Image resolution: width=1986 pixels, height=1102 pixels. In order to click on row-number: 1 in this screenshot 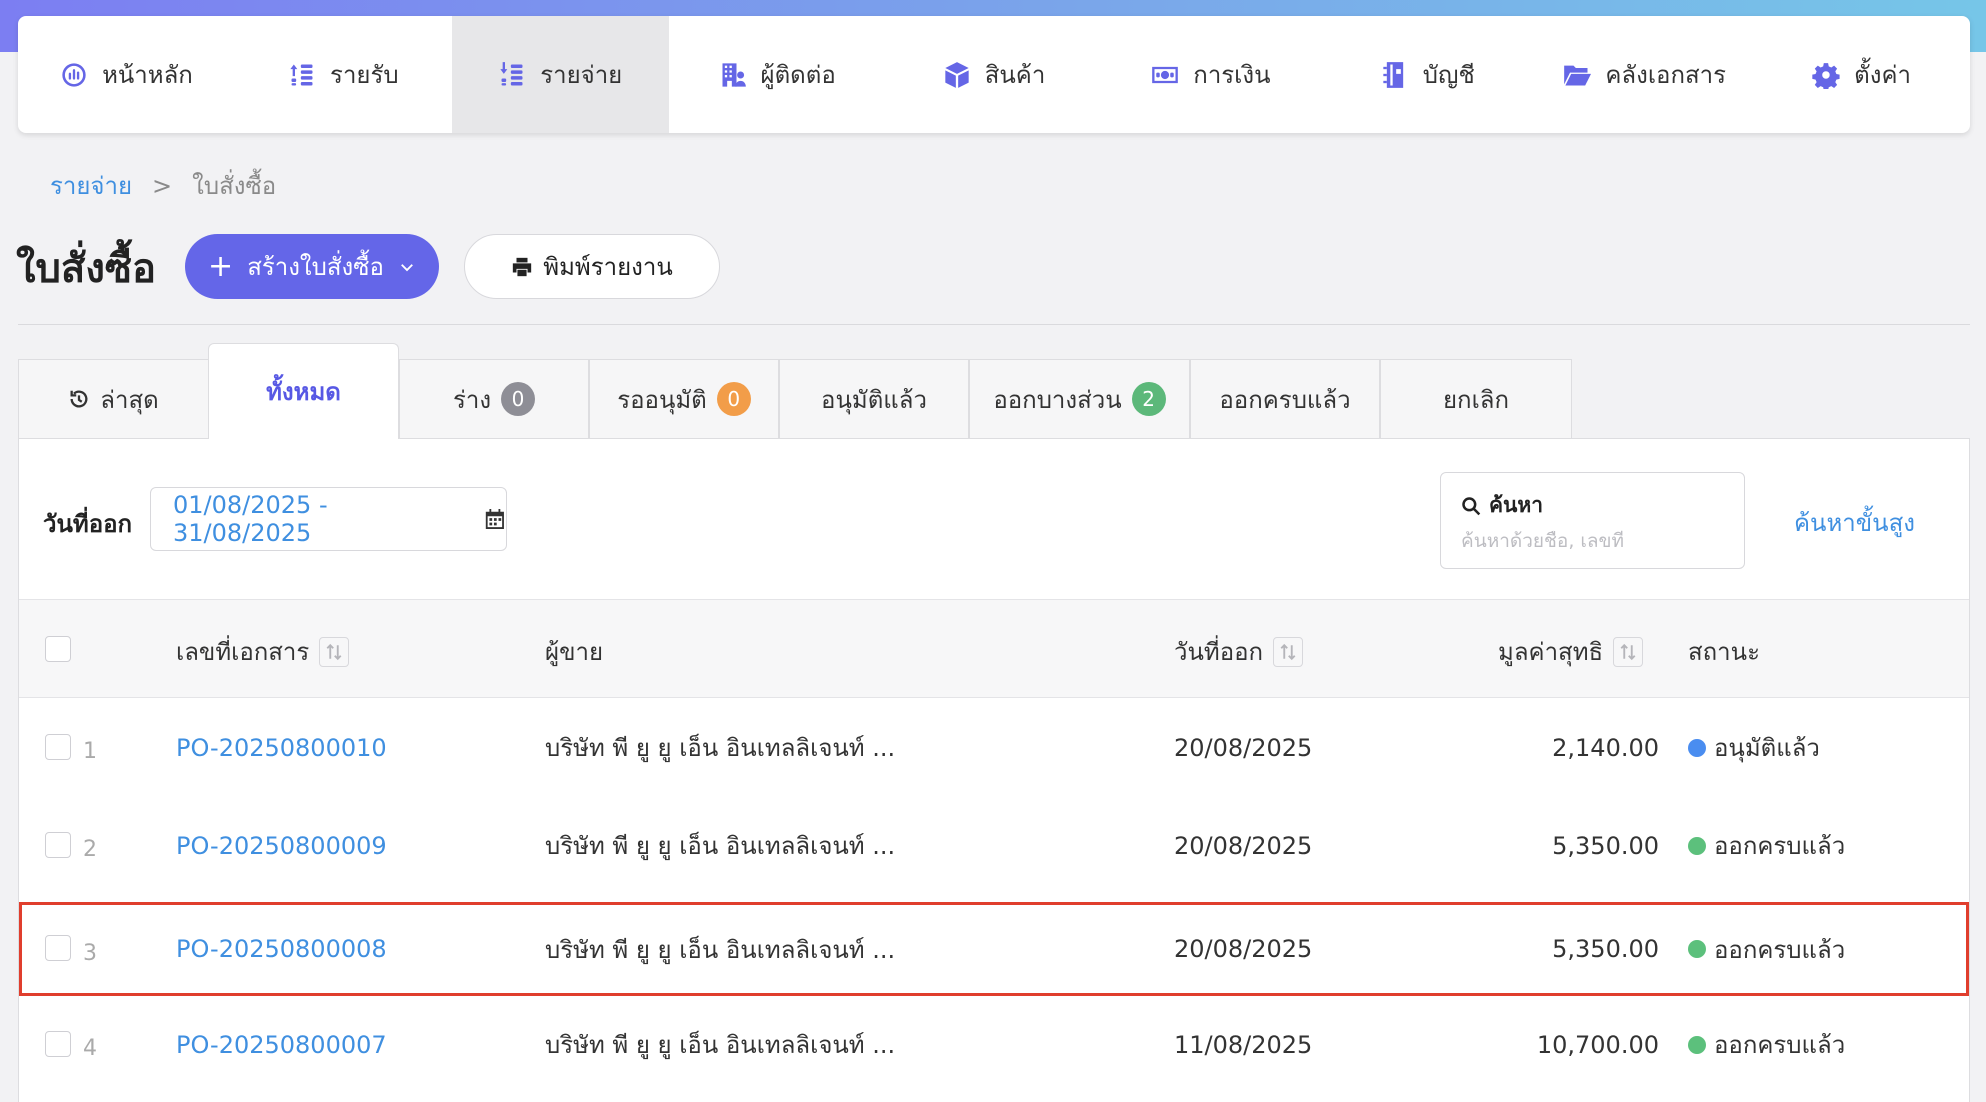, I will do `click(90, 751)`.